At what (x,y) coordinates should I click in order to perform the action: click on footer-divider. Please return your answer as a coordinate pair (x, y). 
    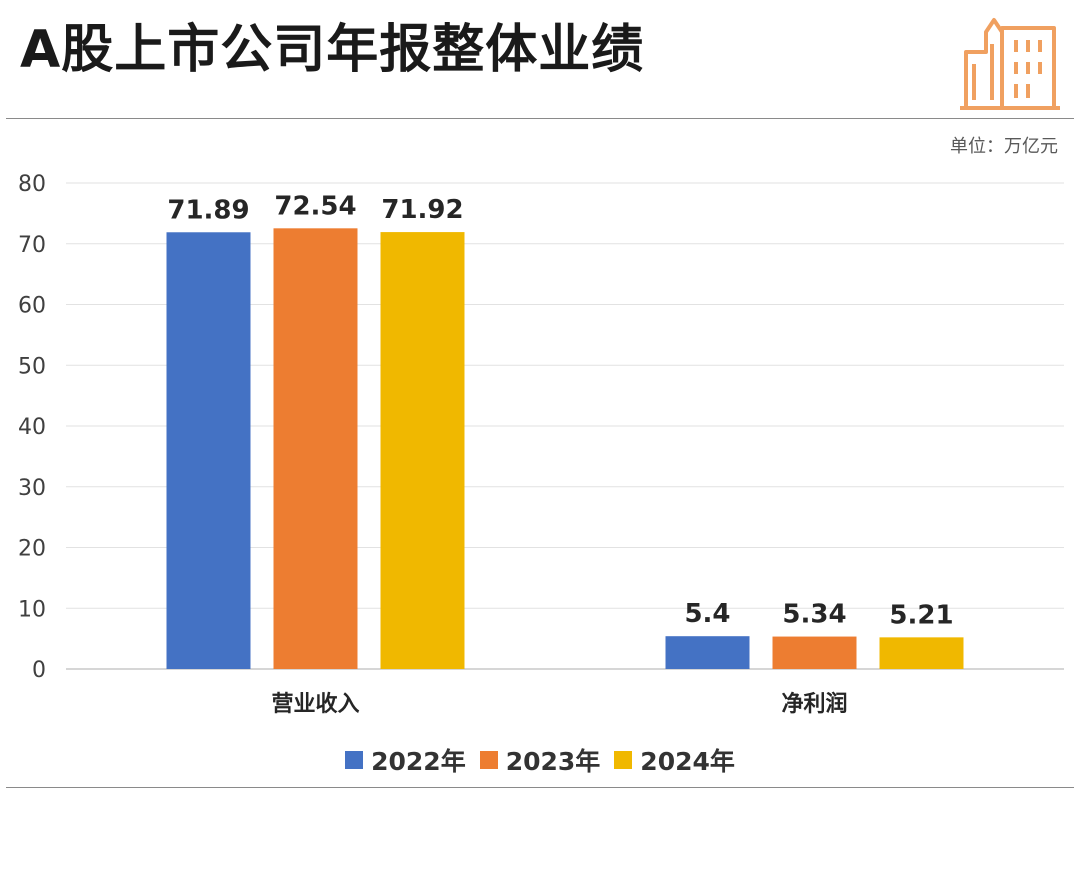
    Looking at the image, I should click on (540, 787).